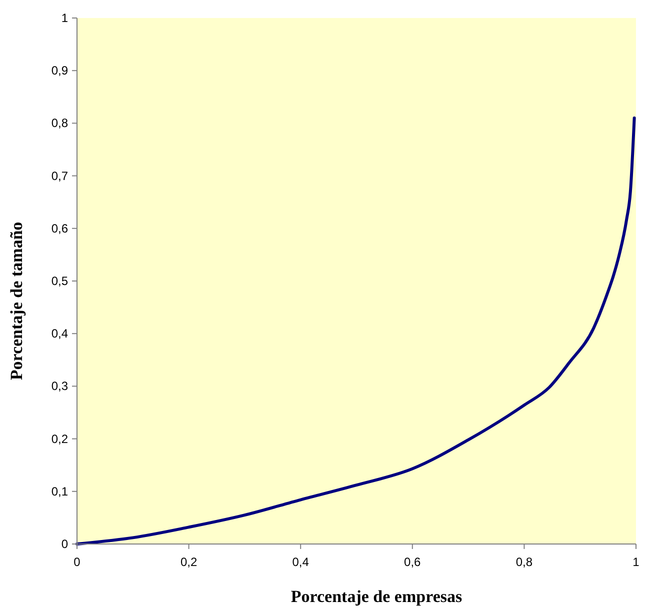 This screenshot has width=655, height=611. I want to click on x-tick-label: 0,4, so click(301, 562).